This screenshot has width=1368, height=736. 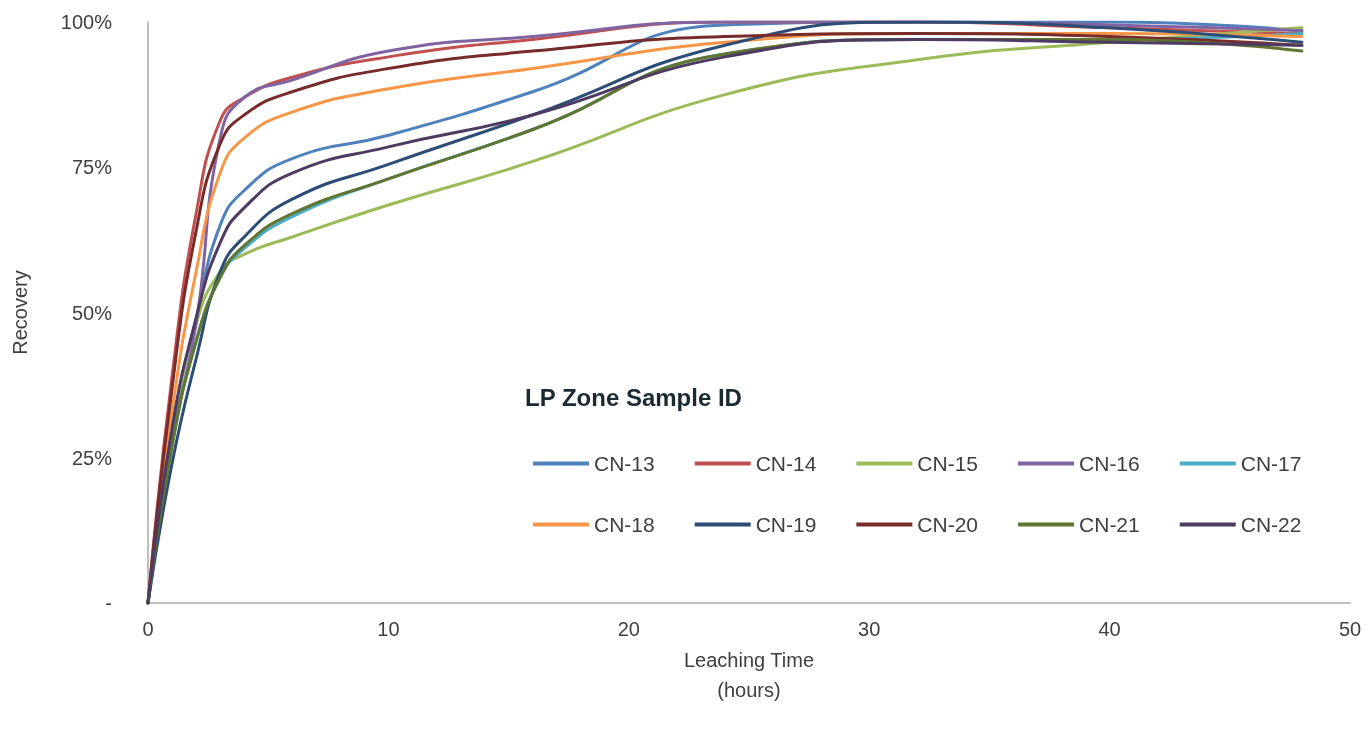 I want to click on x-tick-label: 0, so click(x=148, y=629).